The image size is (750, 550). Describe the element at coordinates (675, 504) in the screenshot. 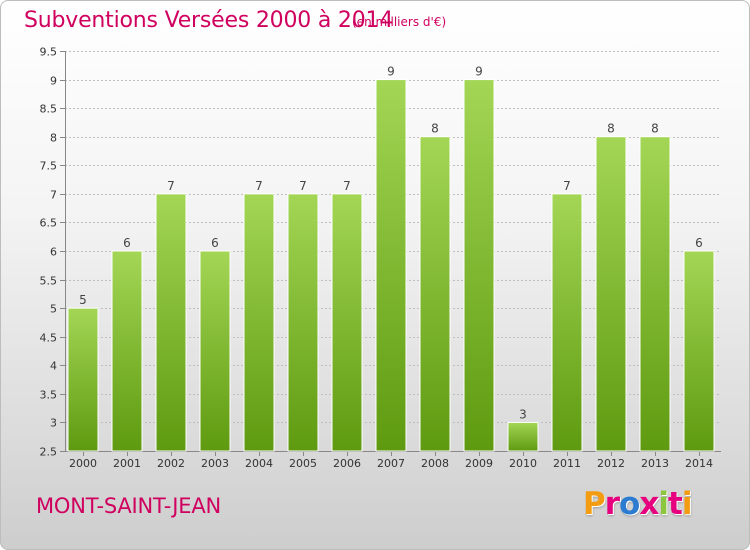

I see `brand-letter: t` at that location.